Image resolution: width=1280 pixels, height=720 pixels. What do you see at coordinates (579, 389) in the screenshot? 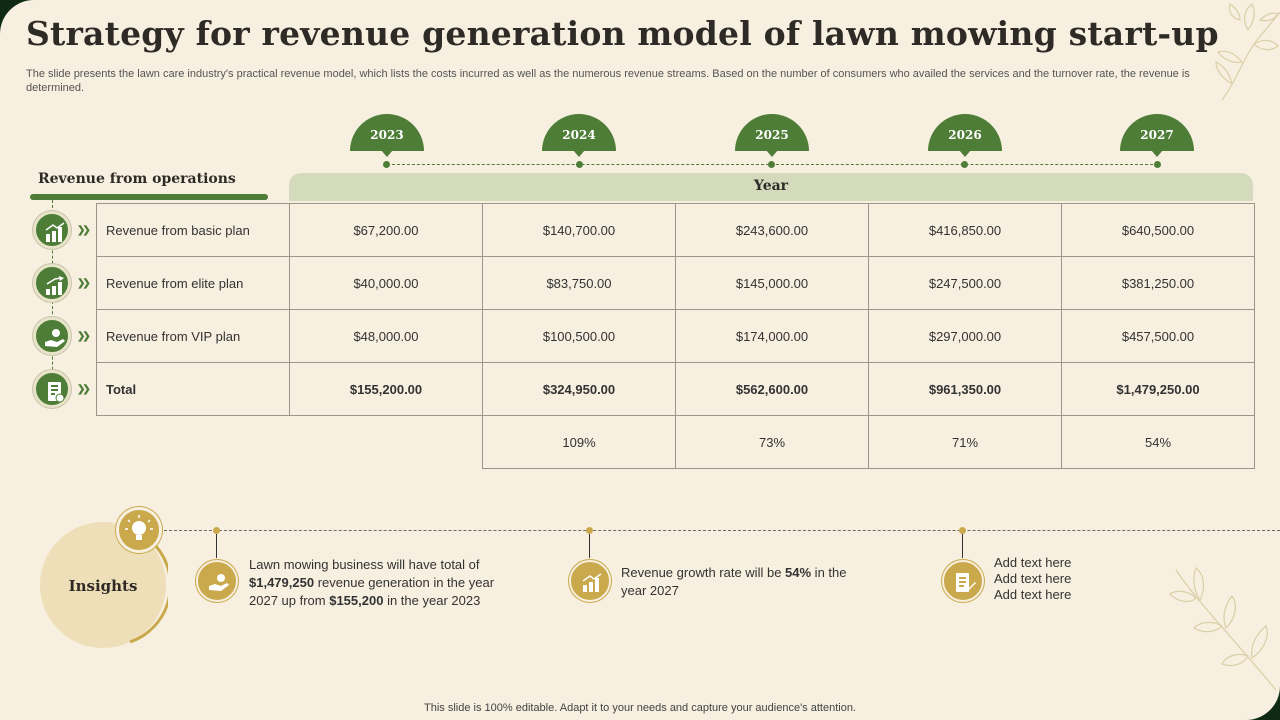
I see `table-cell: $324,950.00` at bounding box center [579, 389].